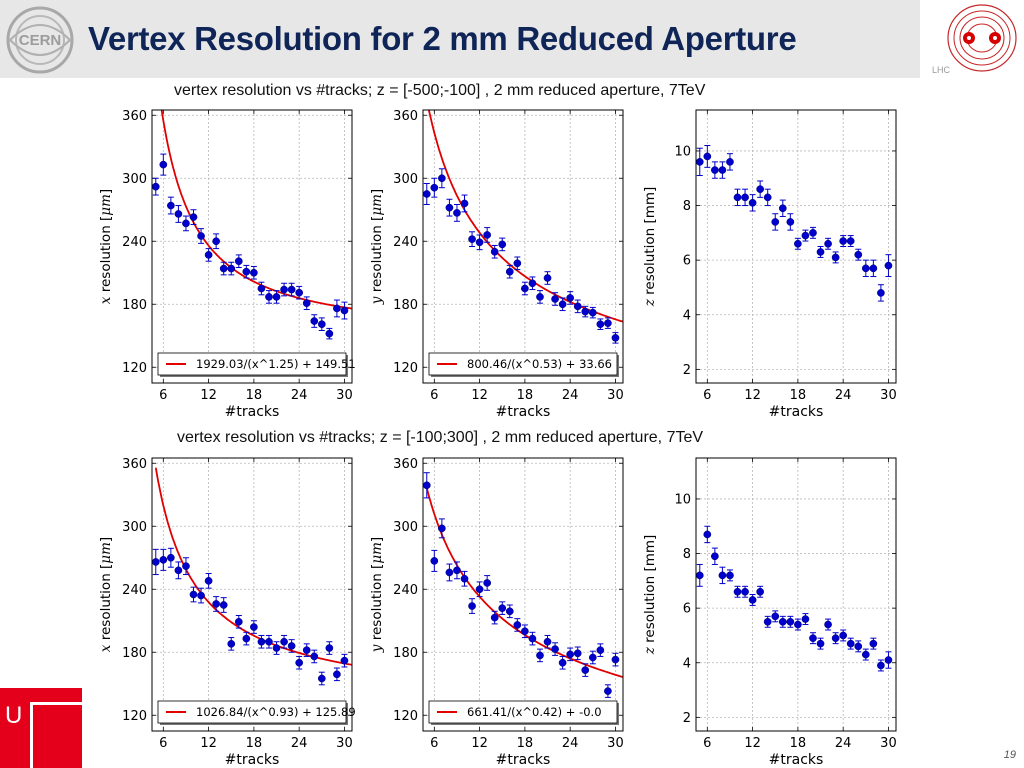  Describe the element at coordinates (752, 743) in the screenshot. I see `x-tick-label: 12` at that location.